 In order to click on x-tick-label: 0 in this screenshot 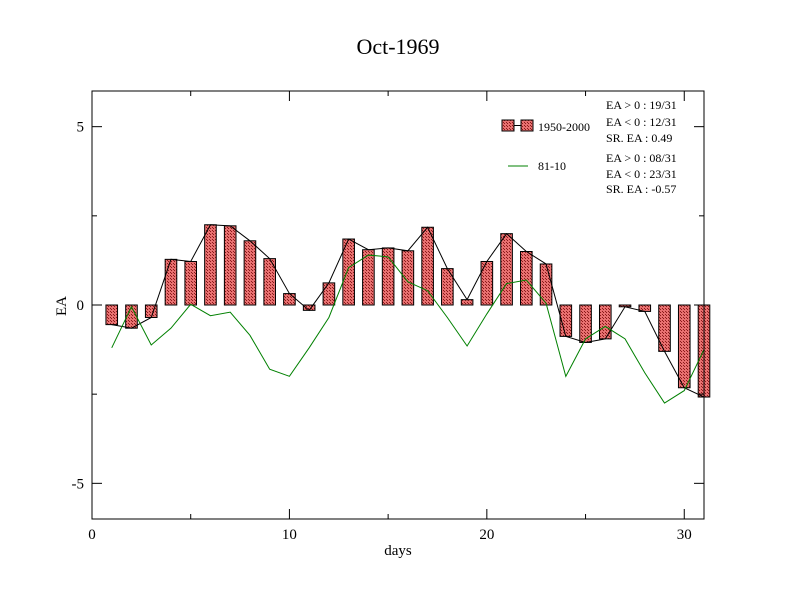, I will do `click(92, 535)`.